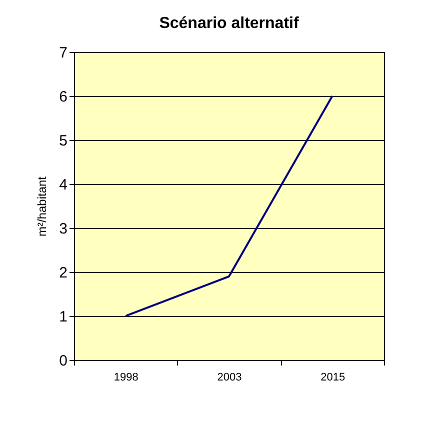 The image size is (443, 430). Describe the element at coordinates (63, 273) in the screenshot. I see `y-tick-label: 2` at that location.